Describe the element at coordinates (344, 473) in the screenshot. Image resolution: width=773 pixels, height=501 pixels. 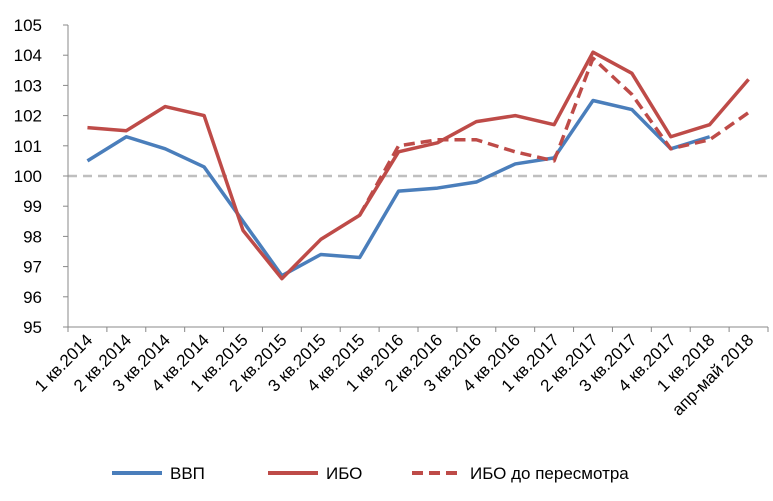
I see `legend-label: ИБО` at that location.